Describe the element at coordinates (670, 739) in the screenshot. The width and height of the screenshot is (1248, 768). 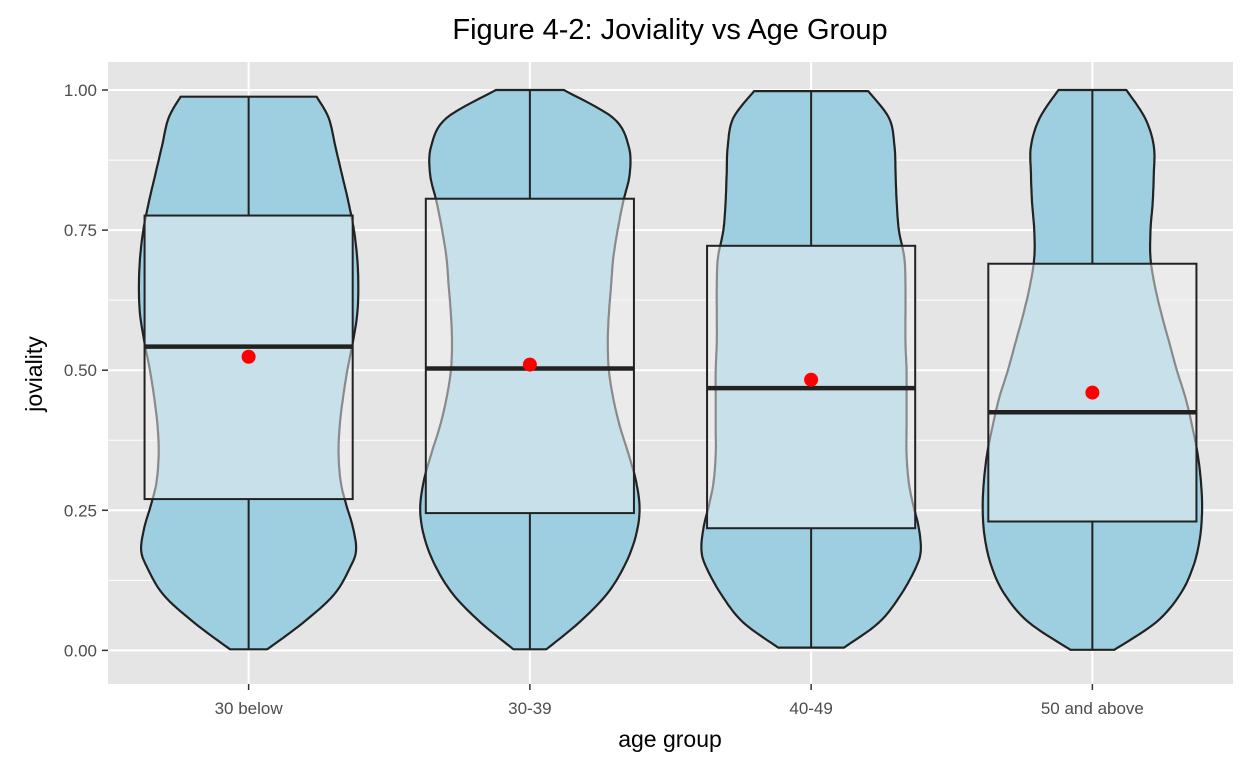
I see `x-axis-title: age group` at that location.